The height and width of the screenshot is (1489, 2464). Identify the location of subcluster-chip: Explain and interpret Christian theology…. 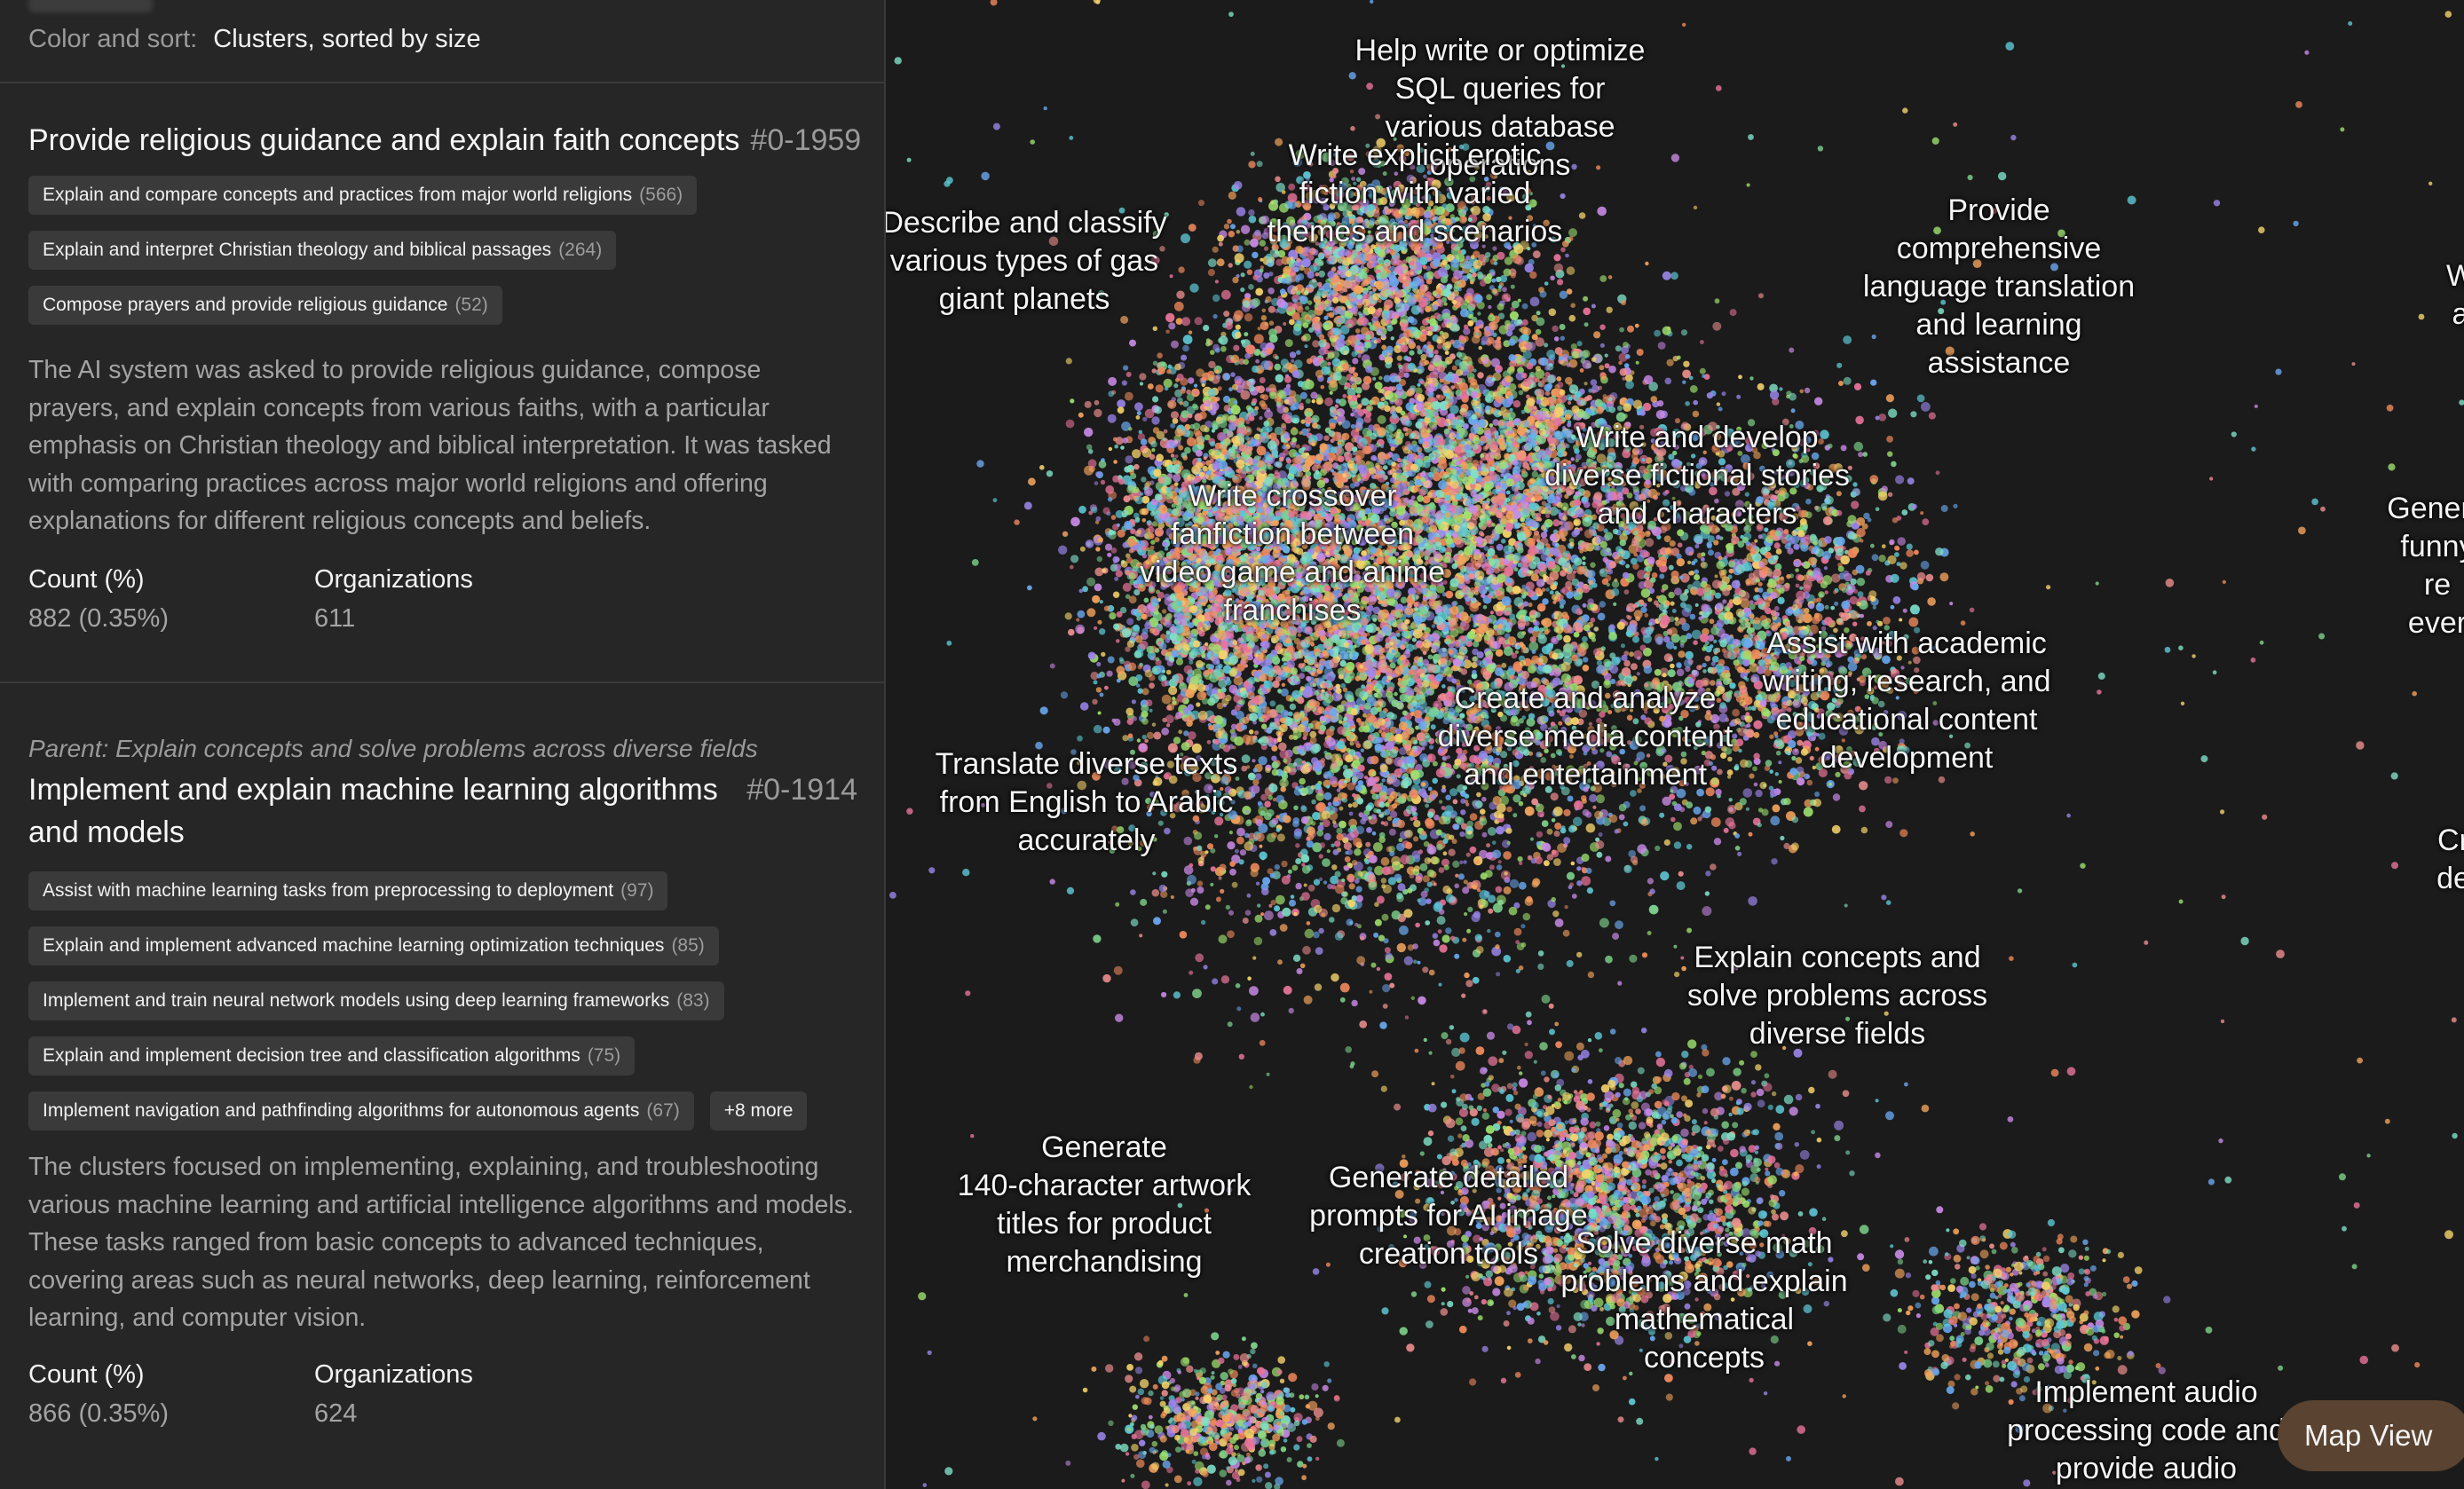
(322, 250).